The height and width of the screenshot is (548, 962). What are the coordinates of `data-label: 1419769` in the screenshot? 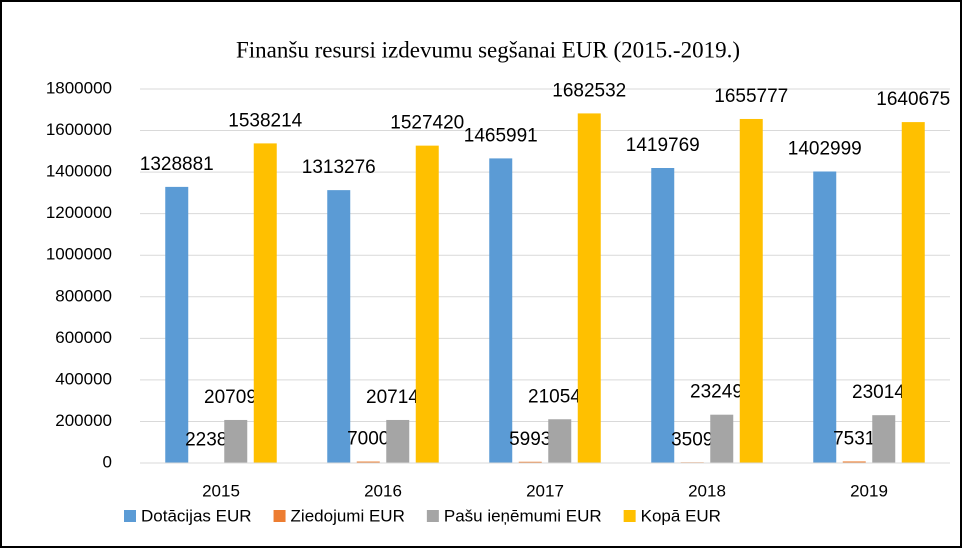 It's located at (663, 145).